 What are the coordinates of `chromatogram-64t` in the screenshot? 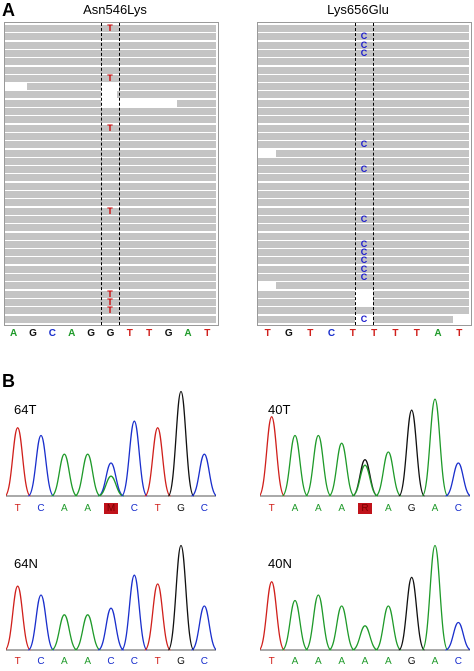 It's located at (111, 443).